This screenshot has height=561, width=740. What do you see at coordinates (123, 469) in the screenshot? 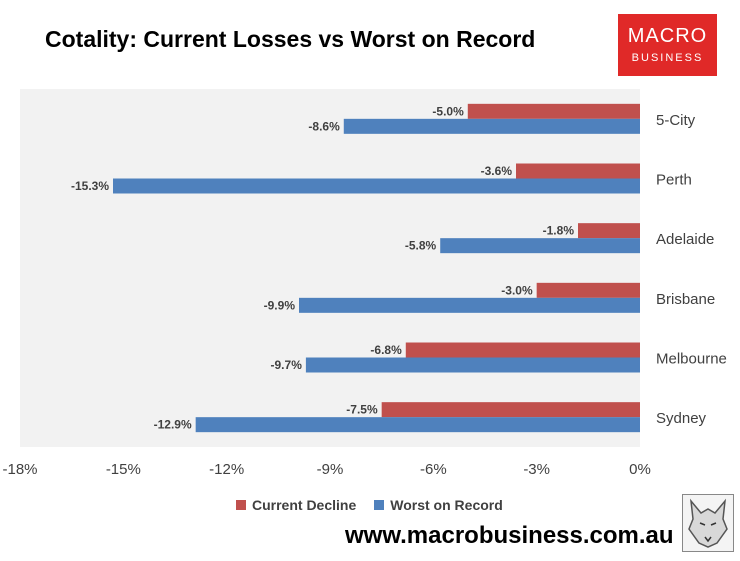
I see `x-tick-label: -15%` at bounding box center [123, 469].